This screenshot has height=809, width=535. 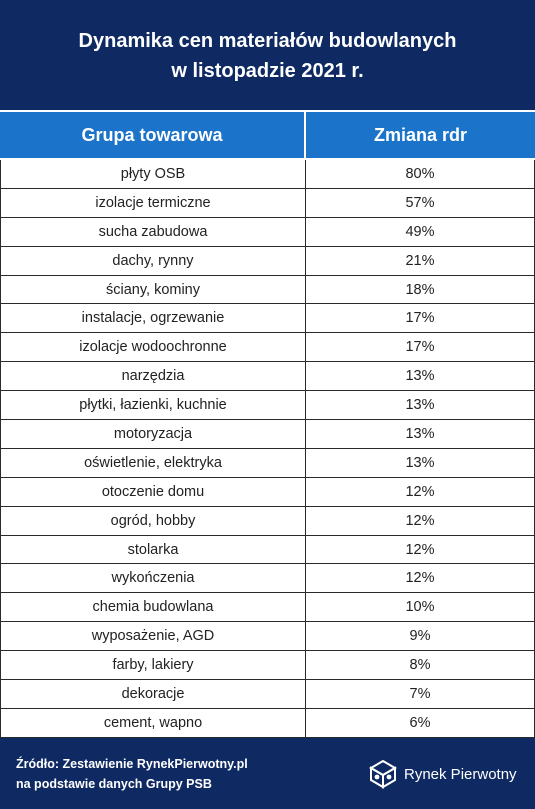 What do you see at coordinates (153, 376) in the screenshot?
I see `cell-group: narzędzia` at bounding box center [153, 376].